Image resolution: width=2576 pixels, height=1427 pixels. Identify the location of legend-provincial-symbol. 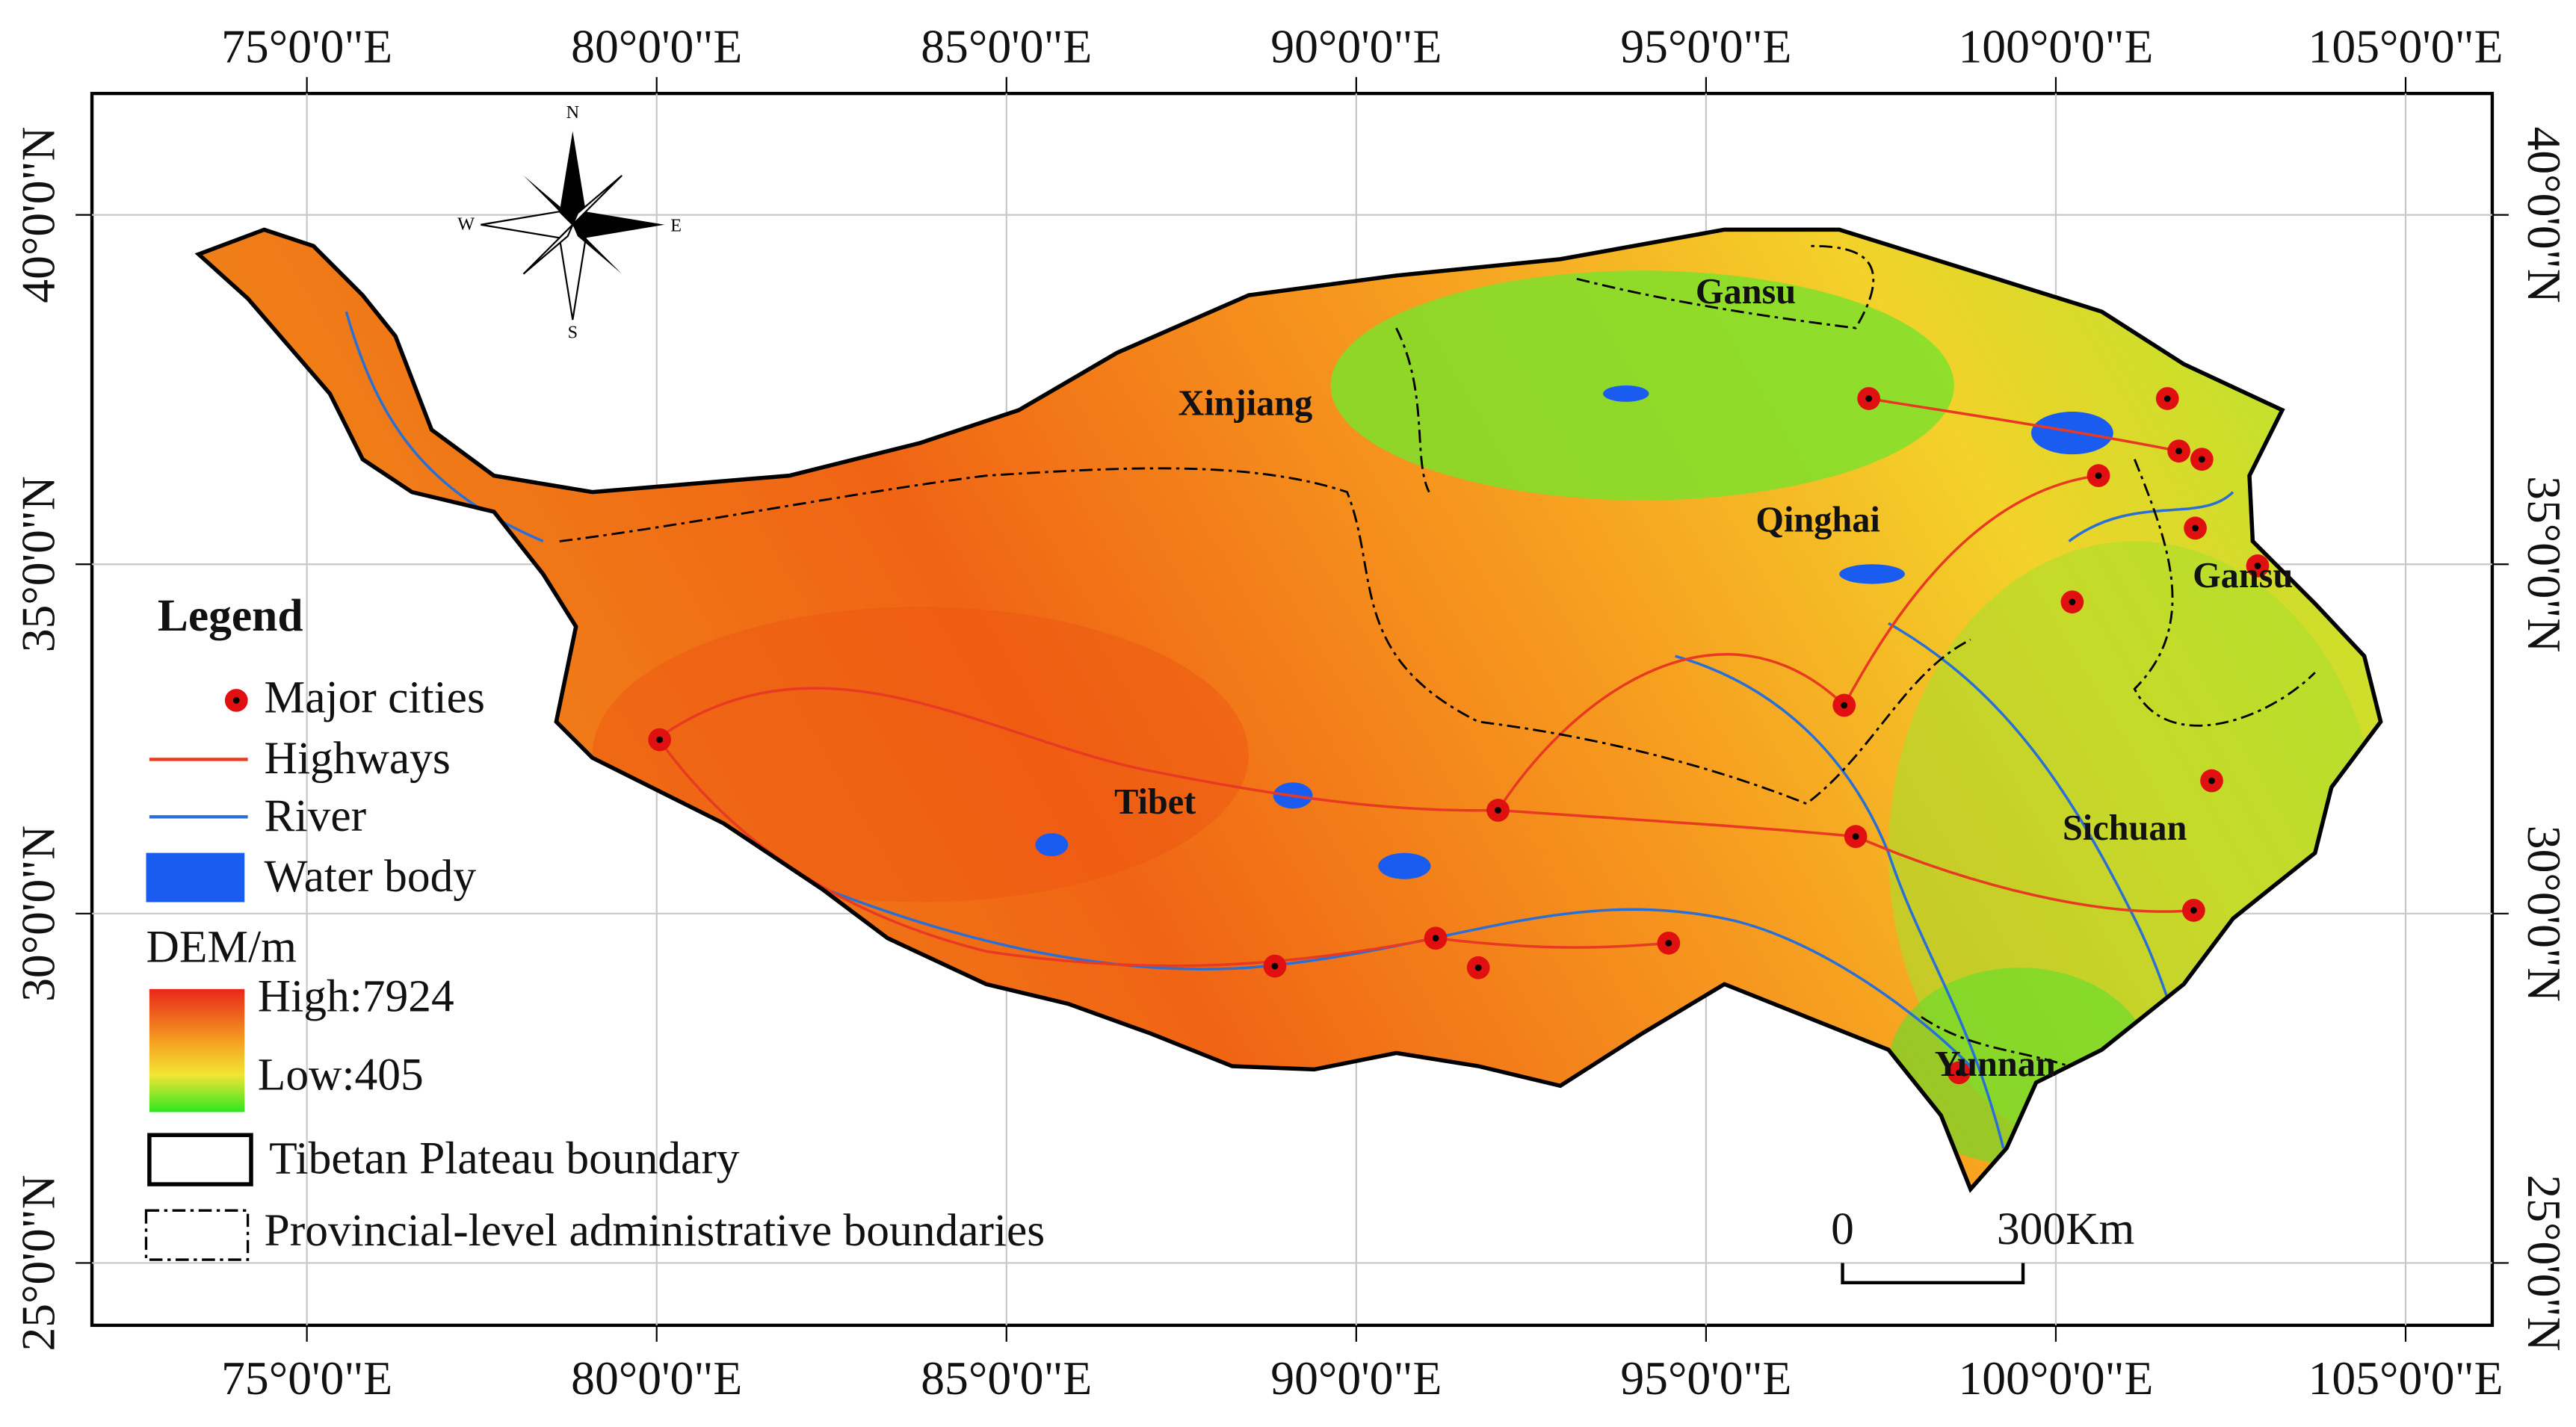
(197, 1235).